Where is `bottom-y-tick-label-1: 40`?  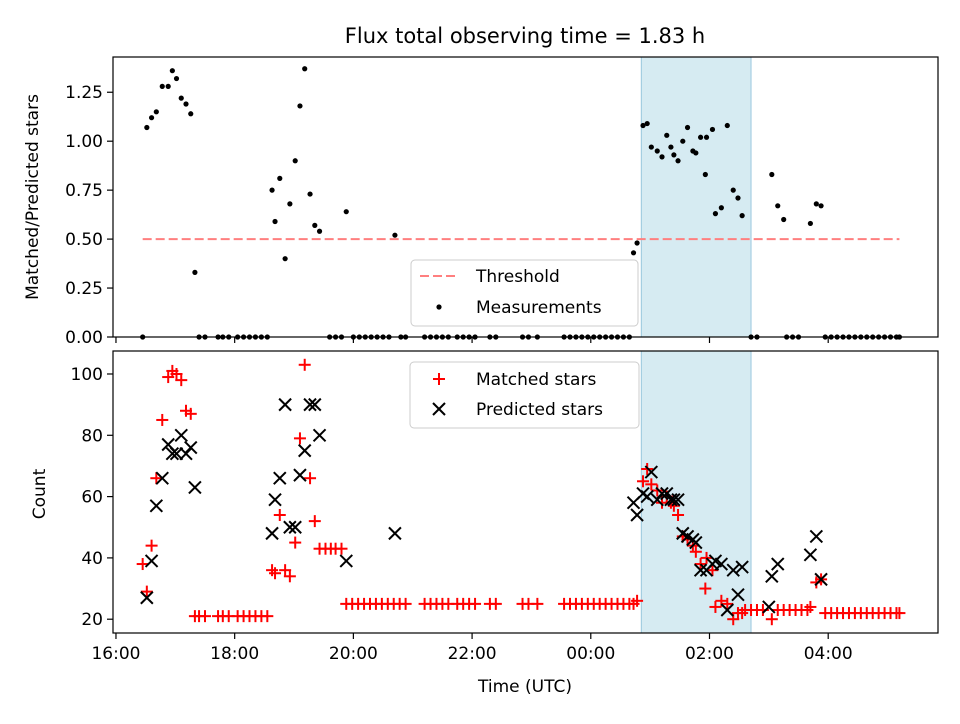 bottom-y-tick-label-1: 40 is located at coordinates (92, 559).